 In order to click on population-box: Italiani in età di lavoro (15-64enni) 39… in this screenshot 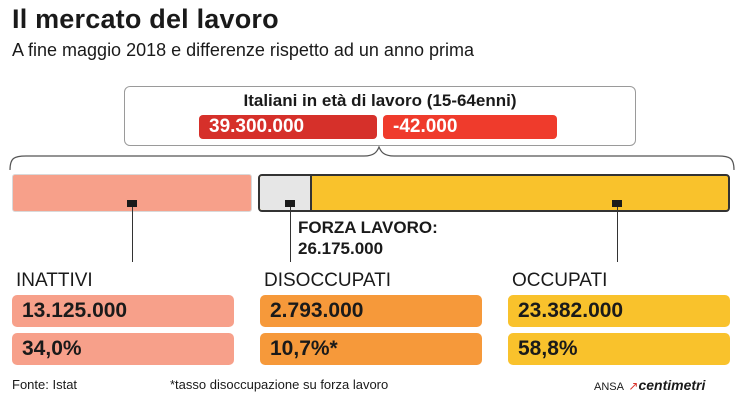, I will do `click(380, 116)`.